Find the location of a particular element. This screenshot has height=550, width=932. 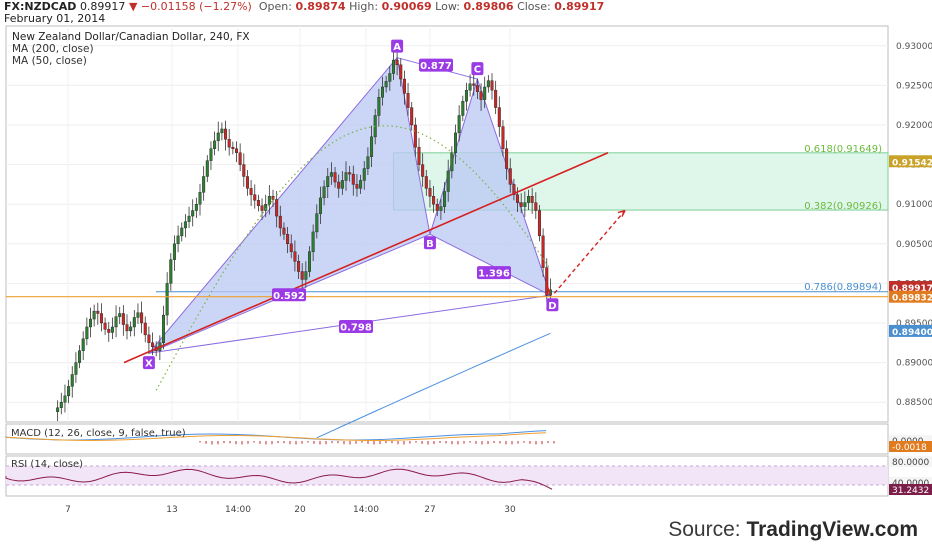

point-label-c: C is located at coordinates (477, 70).